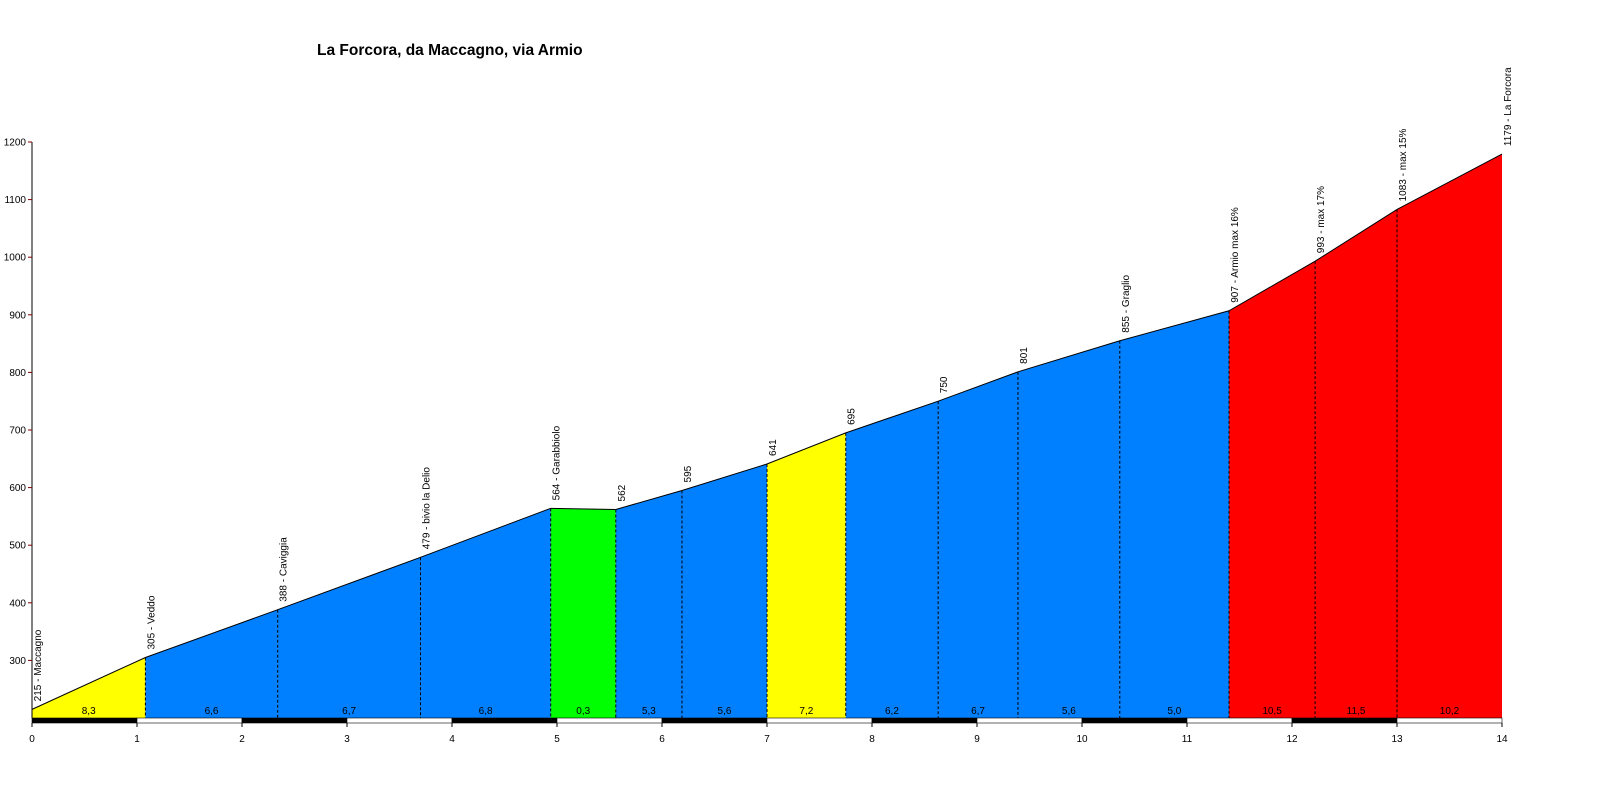 This screenshot has width=1600, height=800. Describe the element at coordinates (17, 661) in the screenshot. I see `y-tick-label: 300` at that location.